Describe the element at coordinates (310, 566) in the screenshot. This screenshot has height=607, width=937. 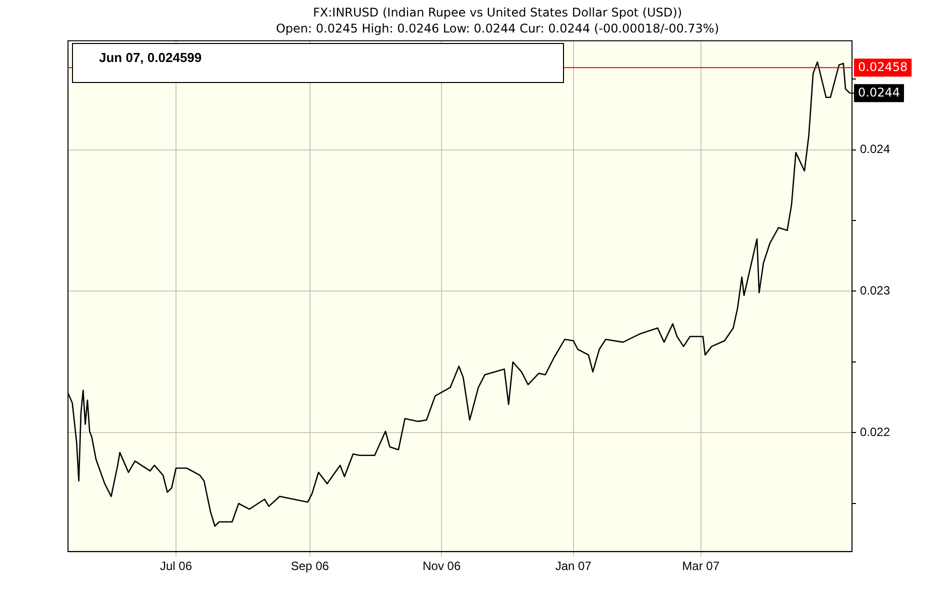
I see `x-tick-label: Sep 06` at that location.